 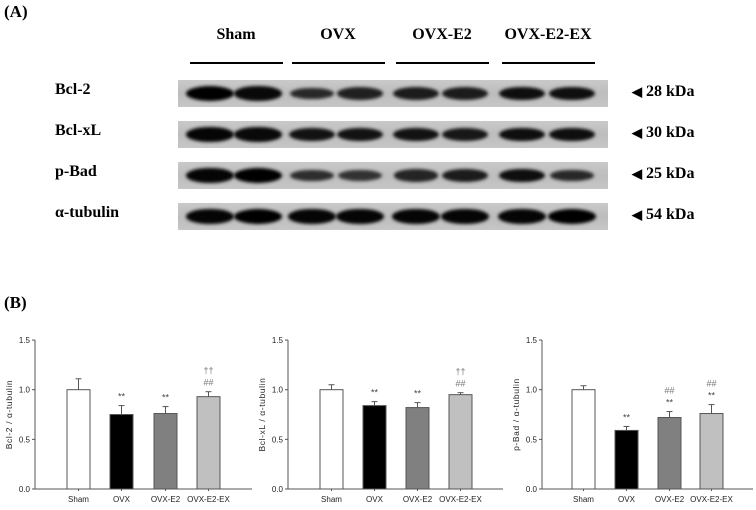 What do you see at coordinates (670, 91) in the screenshot?
I see `kda-text: 28 kDa` at bounding box center [670, 91].